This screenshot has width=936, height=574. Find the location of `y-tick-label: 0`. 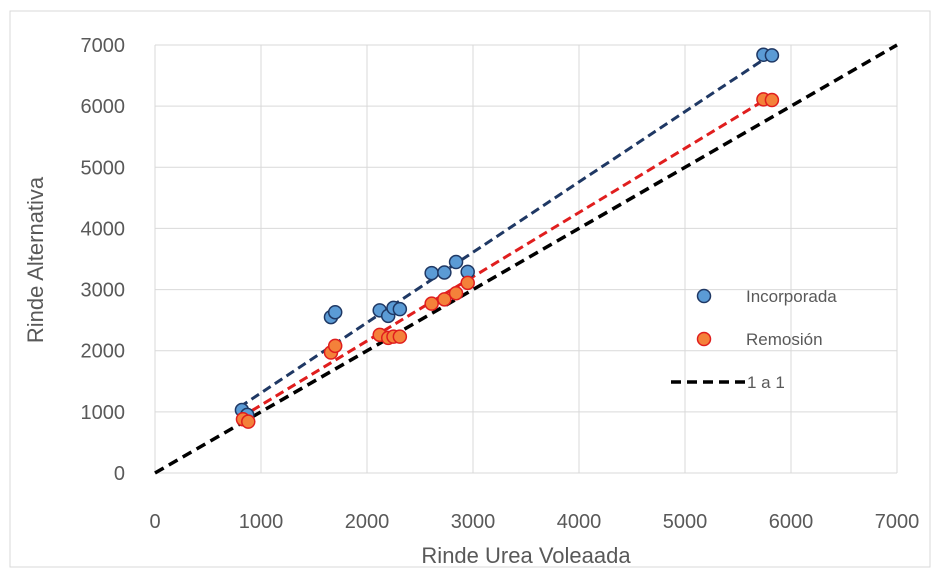

y-tick-label: 0 is located at coordinates (119, 474).